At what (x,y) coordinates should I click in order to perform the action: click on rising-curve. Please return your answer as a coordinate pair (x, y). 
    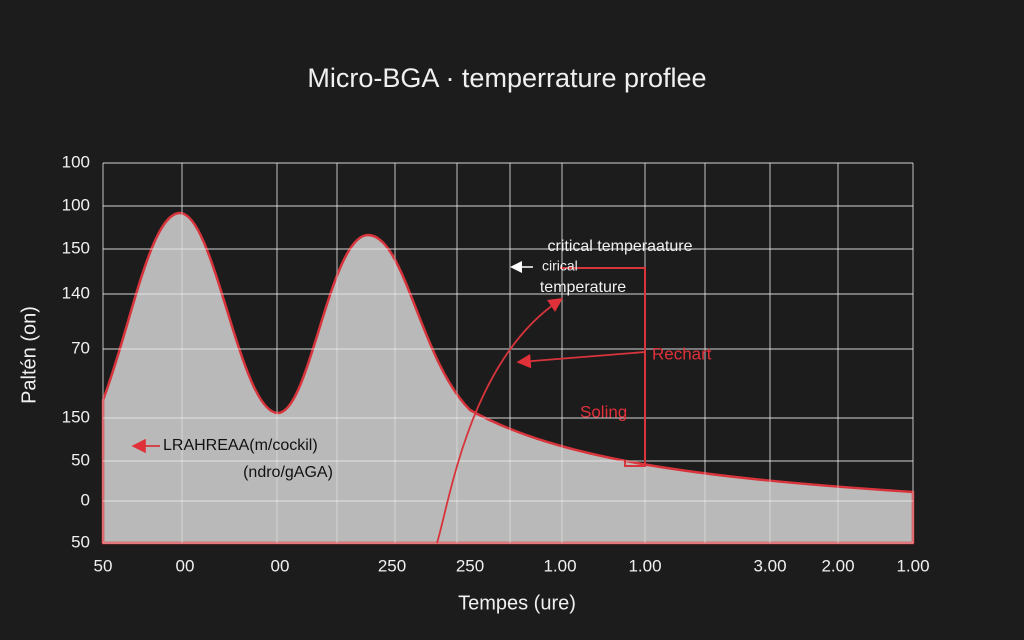
    Looking at the image, I should click on (499, 421).